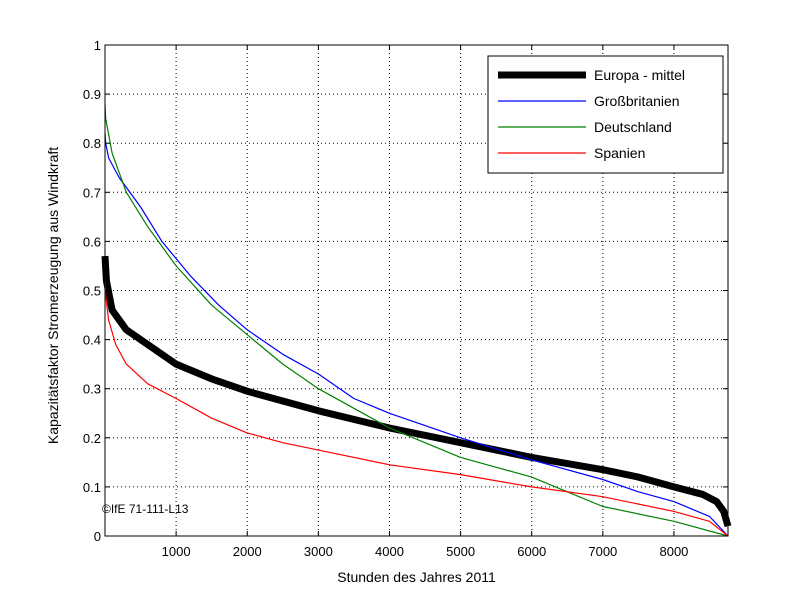 This screenshot has width=803, height=600. Describe the element at coordinates (673, 551) in the screenshot. I see `x-tick-label: 8000` at that location.